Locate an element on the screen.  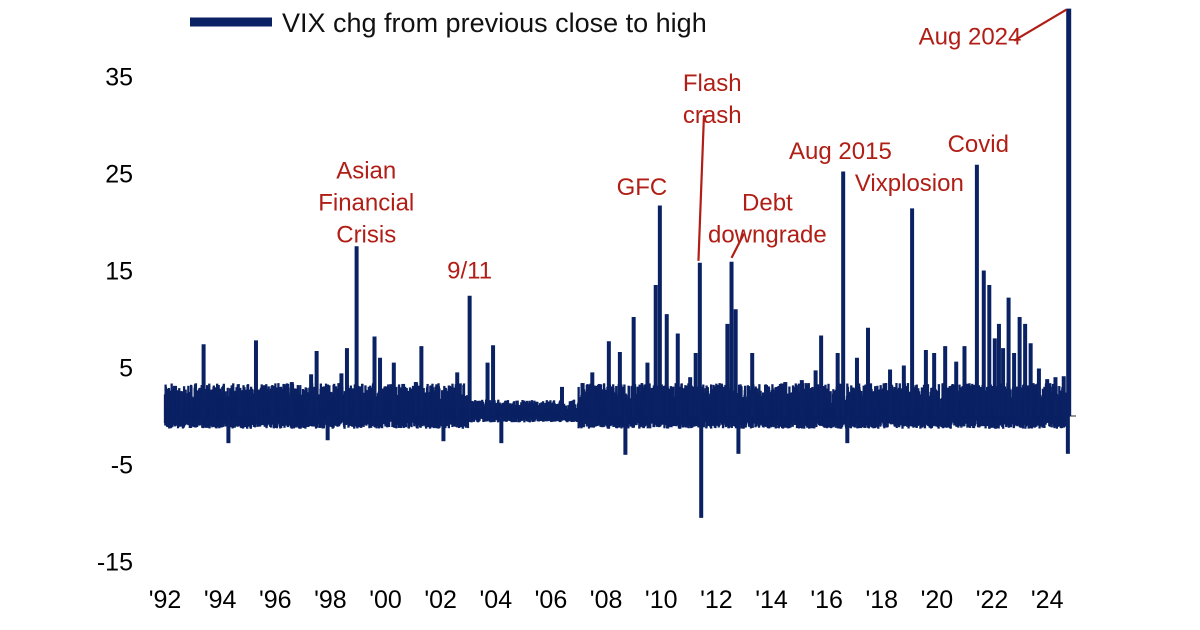
annotation-line: Financial is located at coordinates (366, 202).